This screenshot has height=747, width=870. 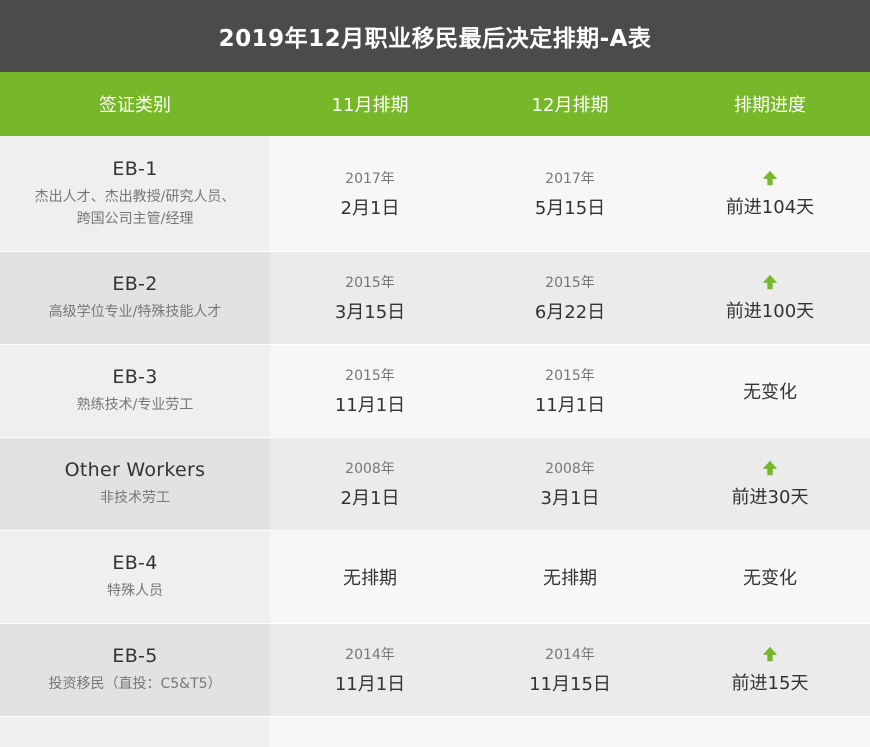 What do you see at coordinates (135, 563) in the screenshot?
I see `visa-category-code: EB-4` at bounding box center [135, 563].